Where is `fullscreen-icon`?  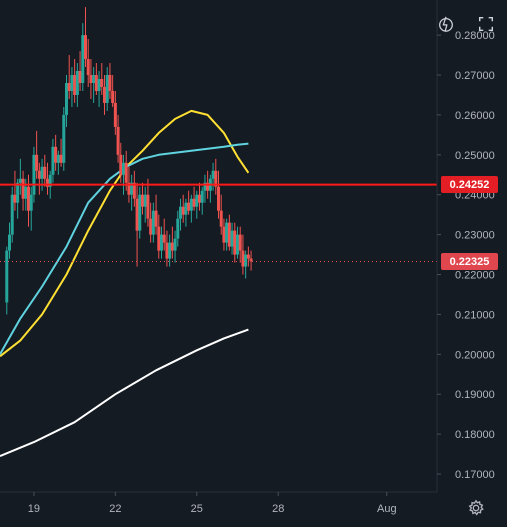 fullscreen-icon is located at coordinates (486, 24).